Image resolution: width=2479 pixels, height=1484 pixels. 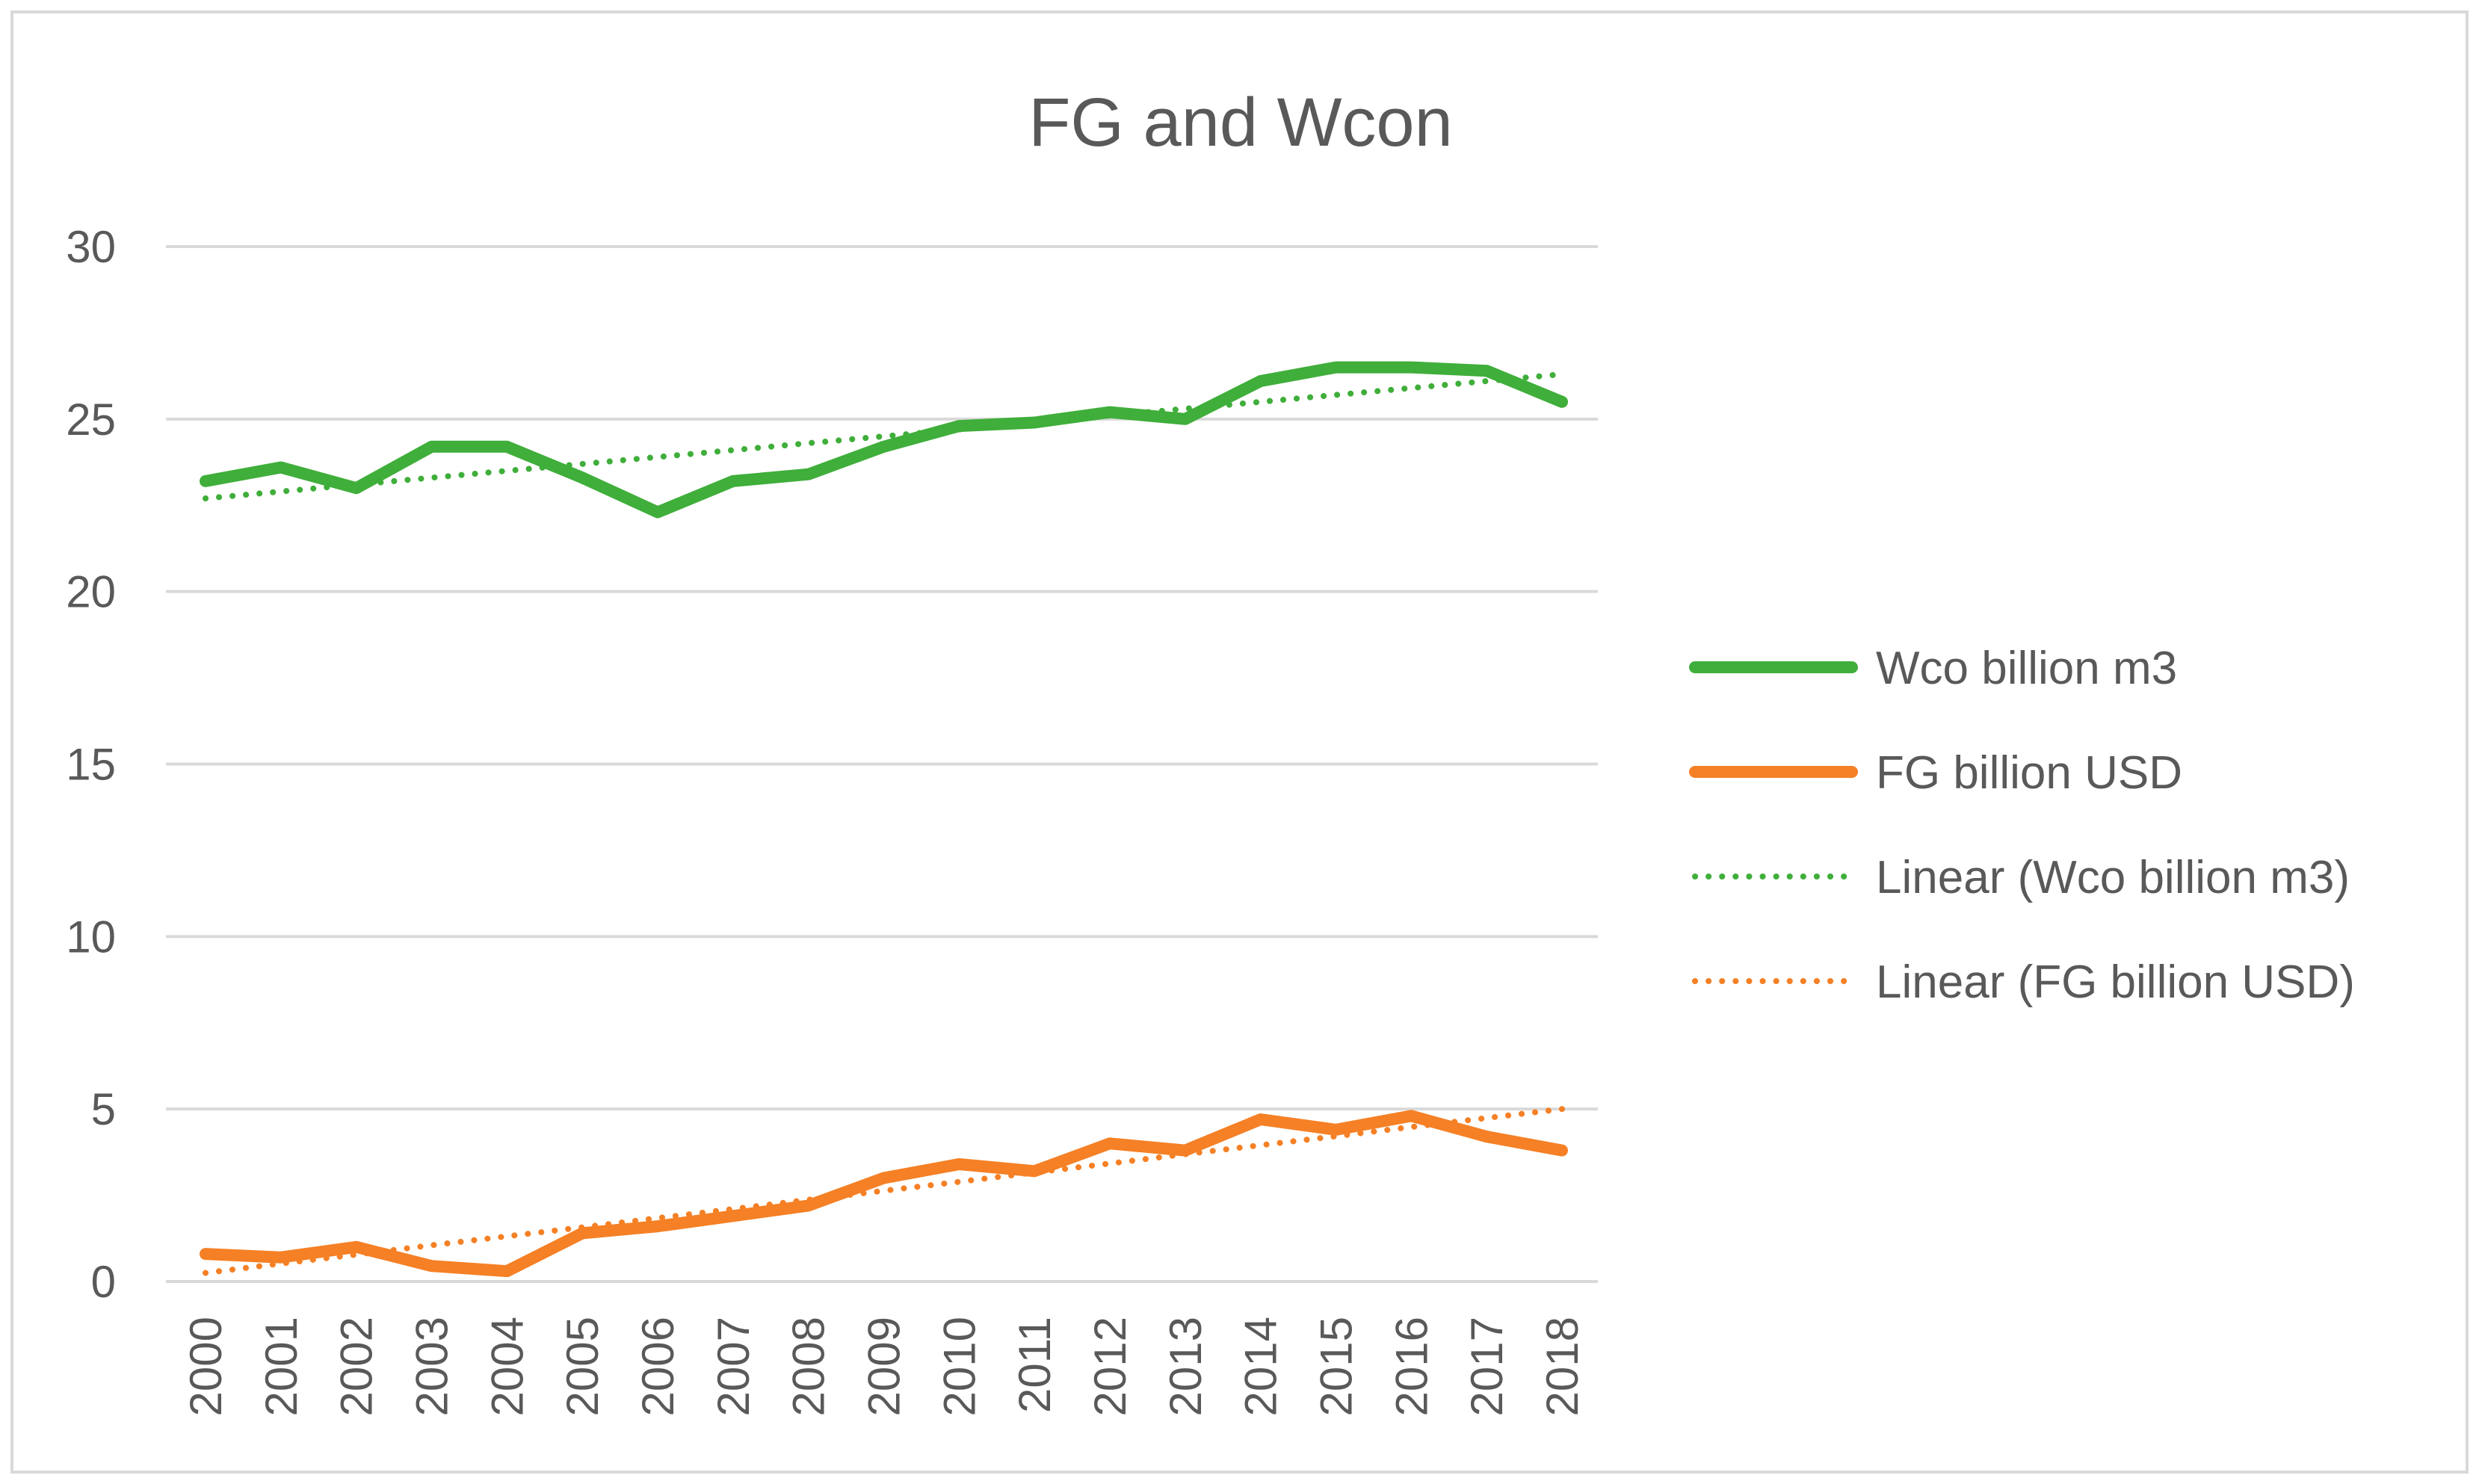 What do you see at coordinates (1562, 1367) in the screenshot?
I see `x-tick-label: 2018` at bounding box center [1562, 1367].